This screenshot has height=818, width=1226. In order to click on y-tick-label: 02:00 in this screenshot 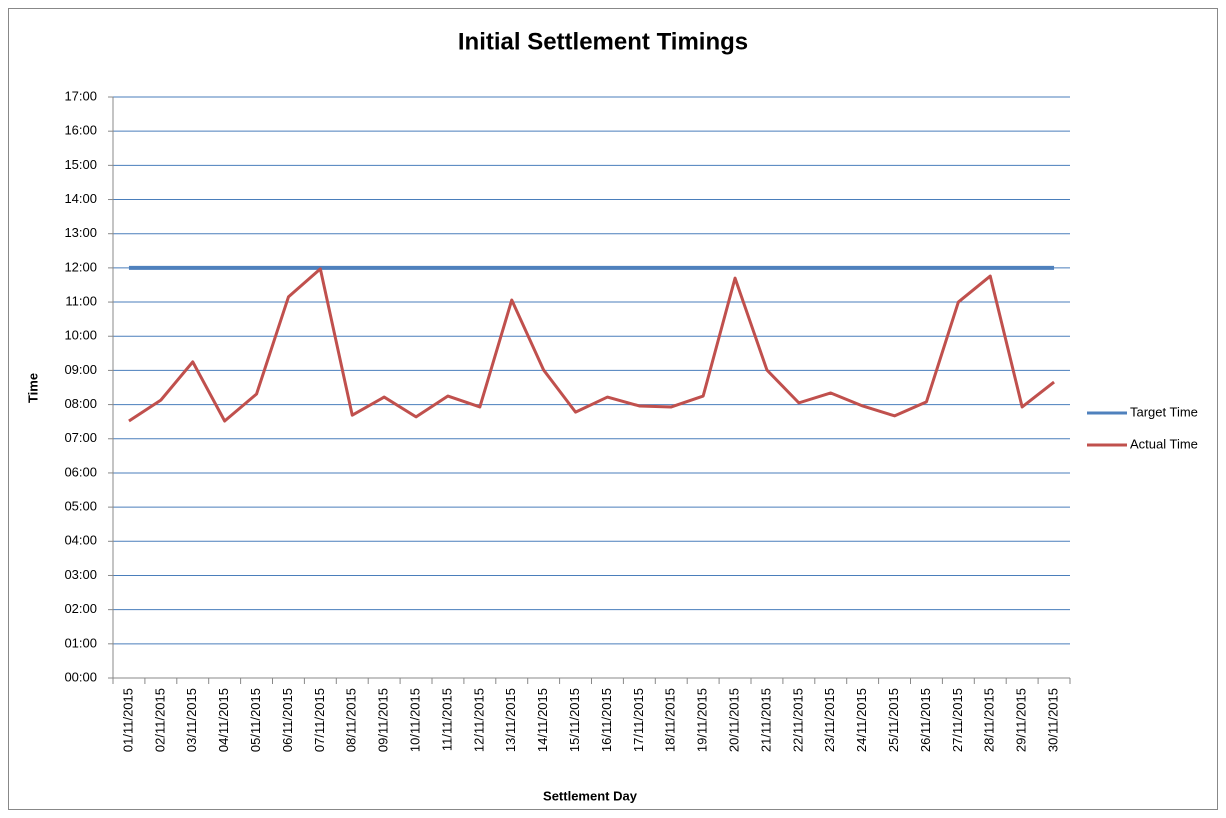, I will do `click(80, 608)`.